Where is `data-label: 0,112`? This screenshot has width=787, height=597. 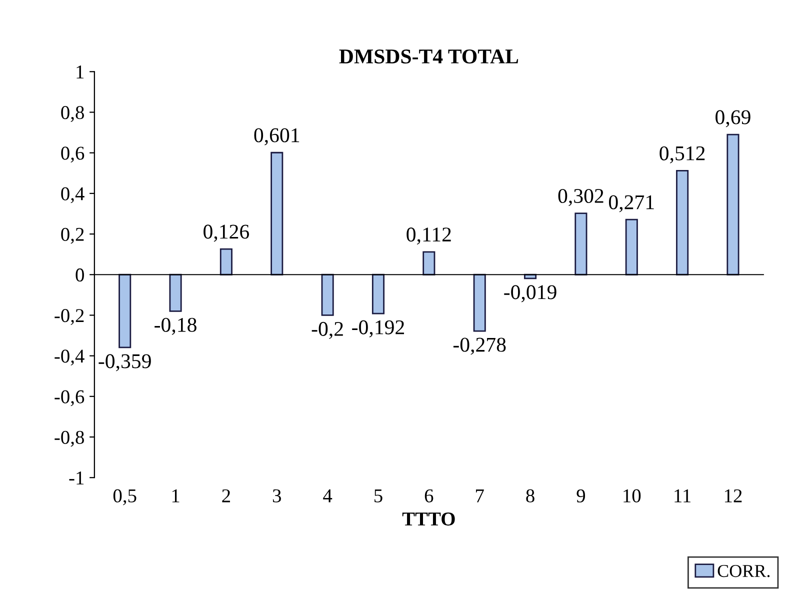
data-label: 0,112 is located at coordinates (428, 236).